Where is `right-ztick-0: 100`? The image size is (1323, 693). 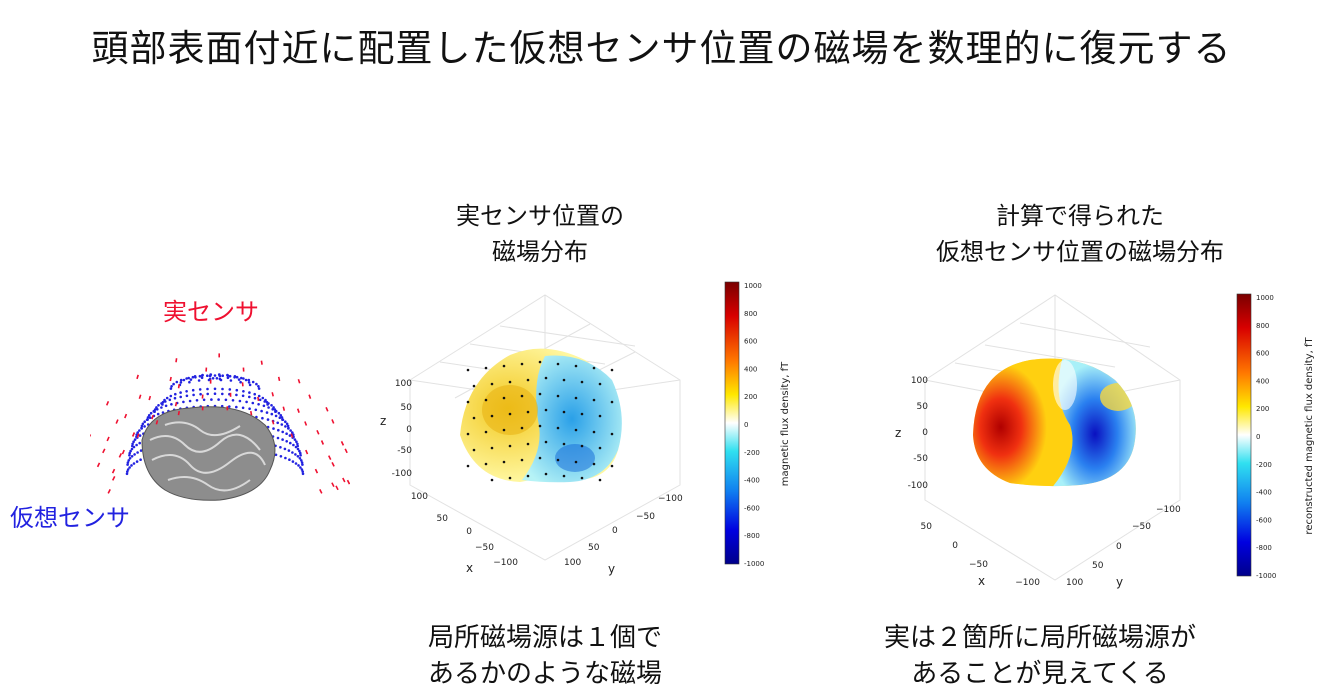
right-ztick-0: 100 is located at coordinates (919, 381).